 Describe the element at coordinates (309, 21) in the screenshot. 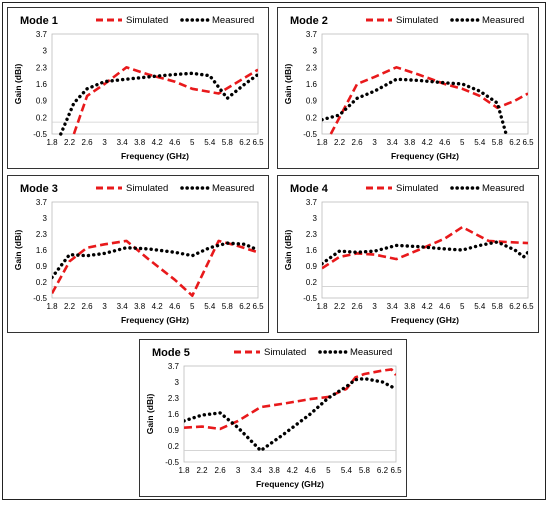

I see `chart-title: Mode 2` at that location.